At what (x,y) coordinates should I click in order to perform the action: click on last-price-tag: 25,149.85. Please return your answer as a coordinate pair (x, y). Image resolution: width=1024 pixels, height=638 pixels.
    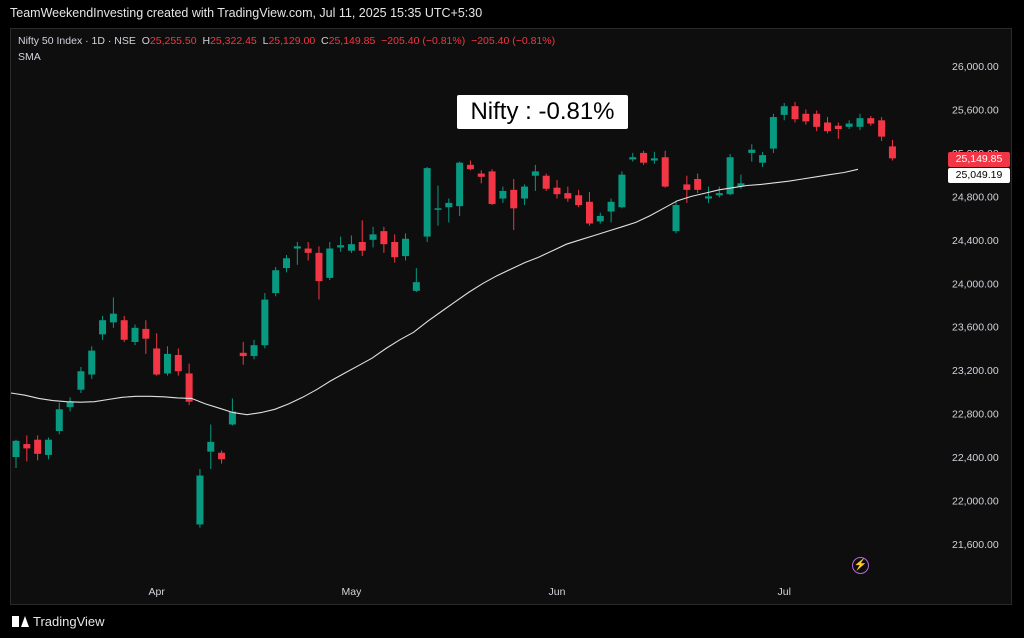
    Looking at the image, I should click on (979, 159).